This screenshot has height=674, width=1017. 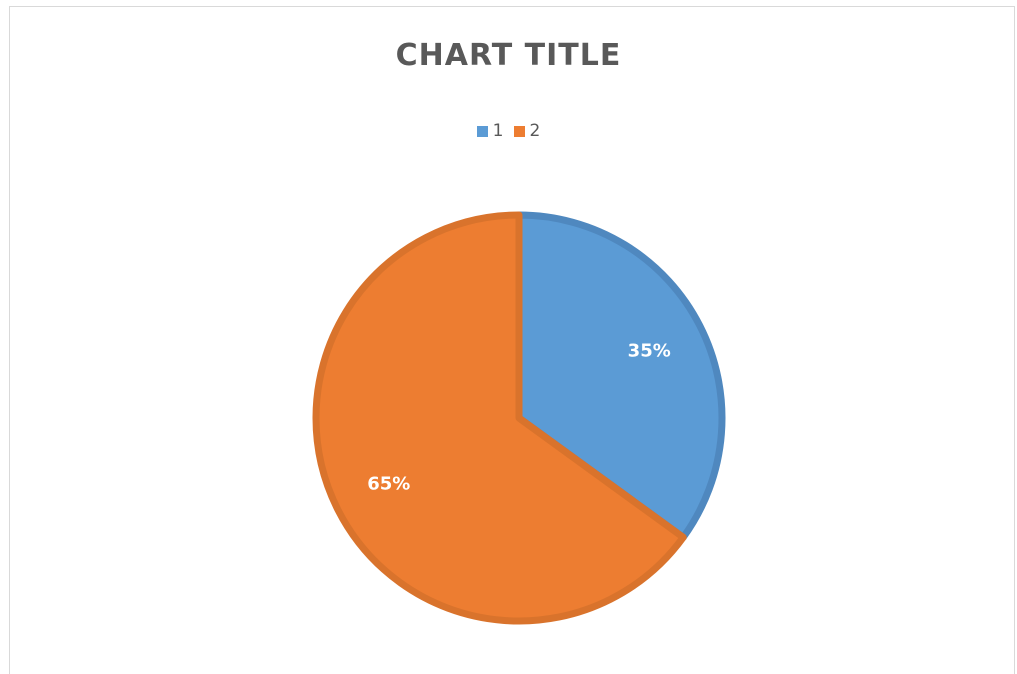 What do you see at coordinates (490, 131) in the screenshot?
I see `legend-entry-1: 1` at bounding box center [490, 131].